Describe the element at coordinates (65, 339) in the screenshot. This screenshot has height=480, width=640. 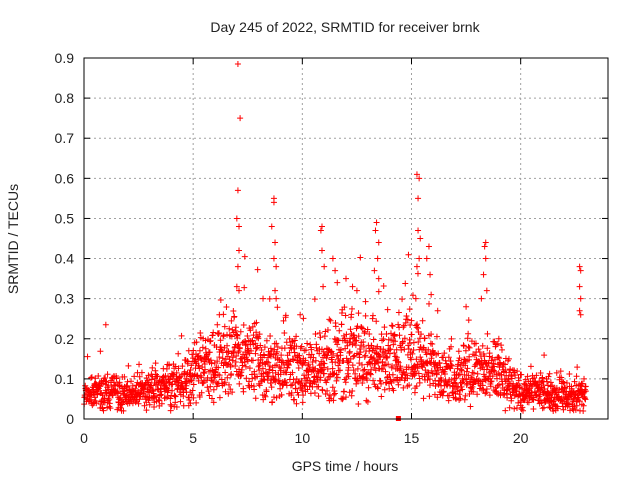
I see `y-tick-label: 0.2` at that location.